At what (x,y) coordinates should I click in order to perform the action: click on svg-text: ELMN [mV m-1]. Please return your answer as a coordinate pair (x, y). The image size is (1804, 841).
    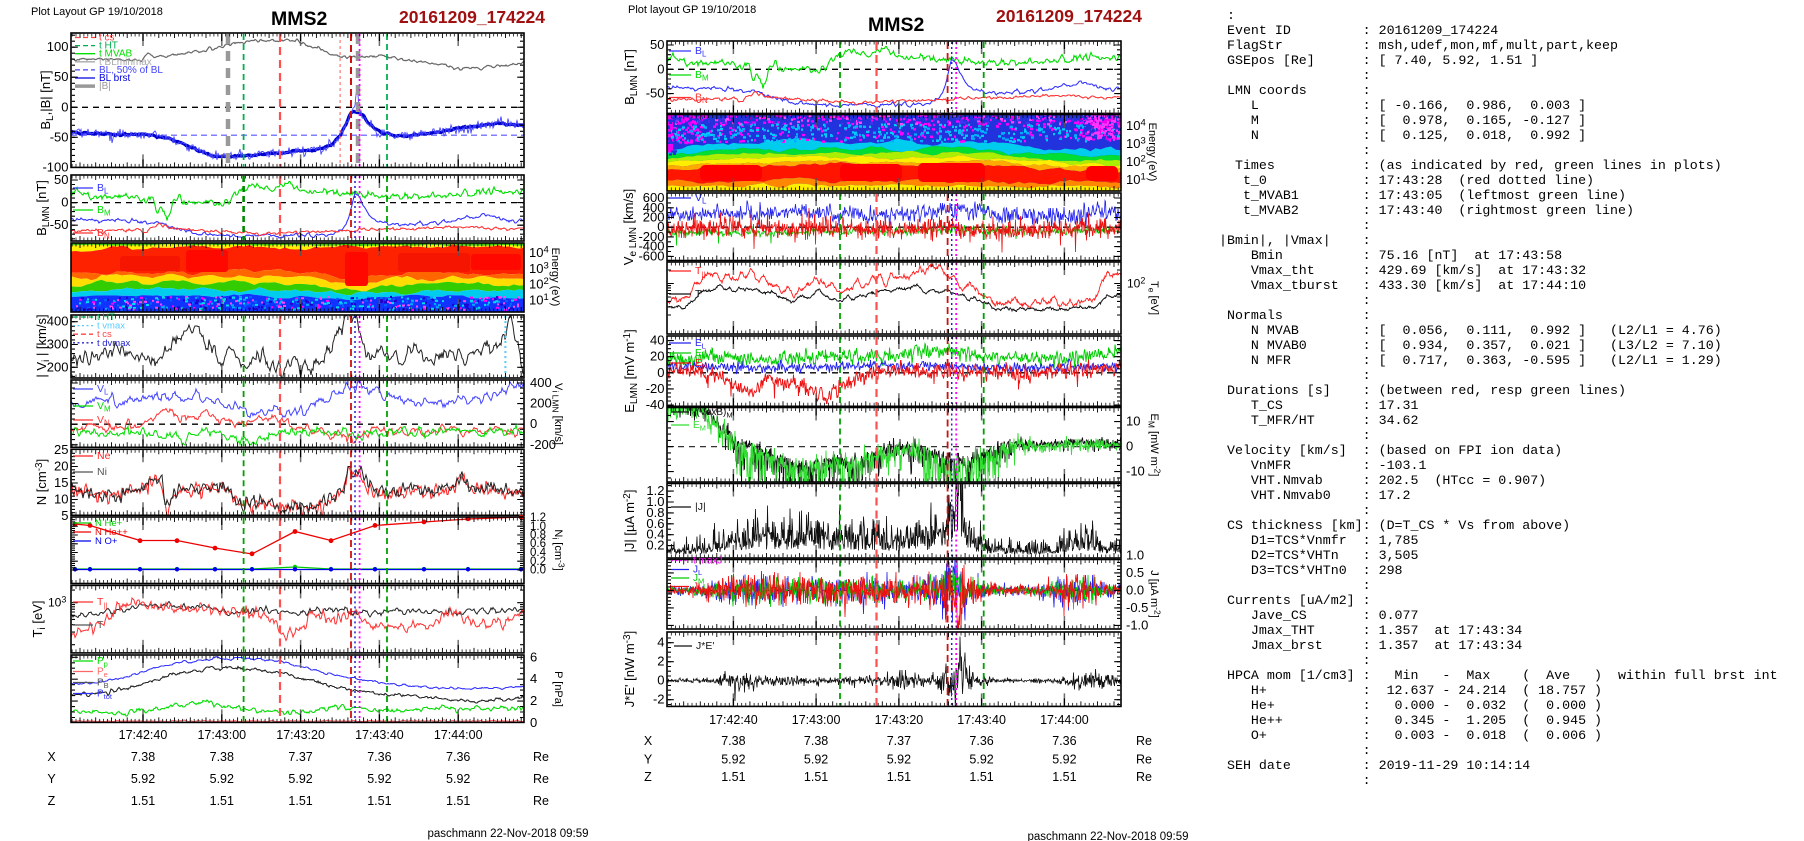
    Looking at the image, I should click on (631, 371).